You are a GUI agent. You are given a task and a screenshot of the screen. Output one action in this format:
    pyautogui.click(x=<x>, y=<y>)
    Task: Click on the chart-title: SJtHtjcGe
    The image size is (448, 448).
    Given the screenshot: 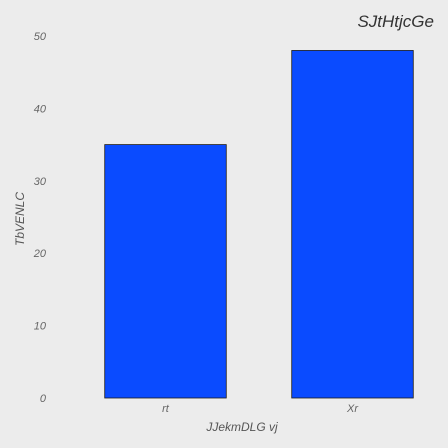 What is the action you would take?
    pyautogui.click(x=395, y=21)
    